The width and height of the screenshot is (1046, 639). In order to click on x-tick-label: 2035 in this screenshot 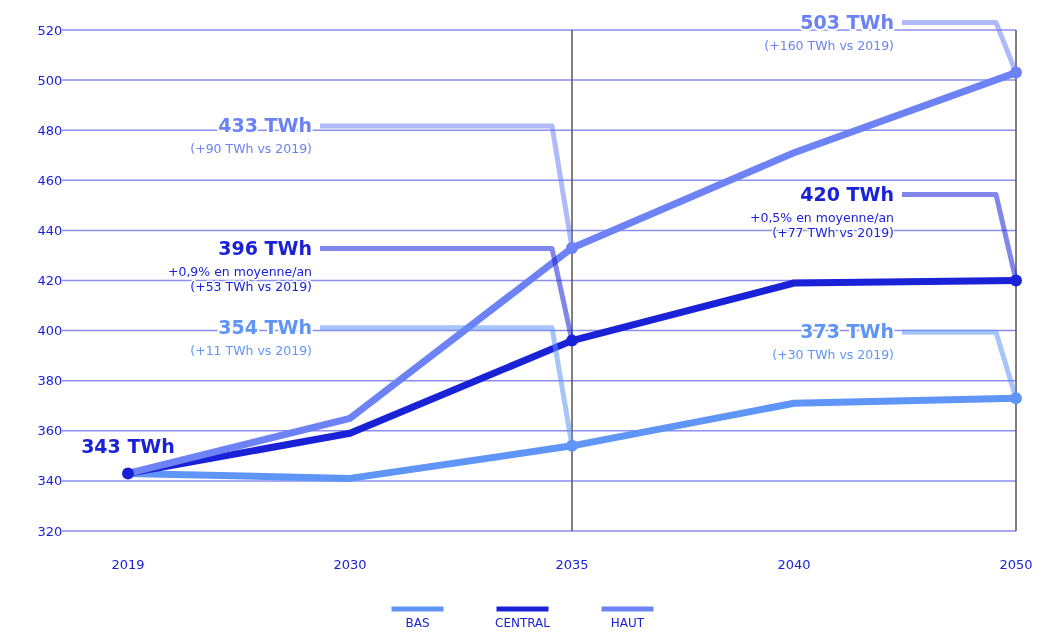, I will do `click(572, 564)`.